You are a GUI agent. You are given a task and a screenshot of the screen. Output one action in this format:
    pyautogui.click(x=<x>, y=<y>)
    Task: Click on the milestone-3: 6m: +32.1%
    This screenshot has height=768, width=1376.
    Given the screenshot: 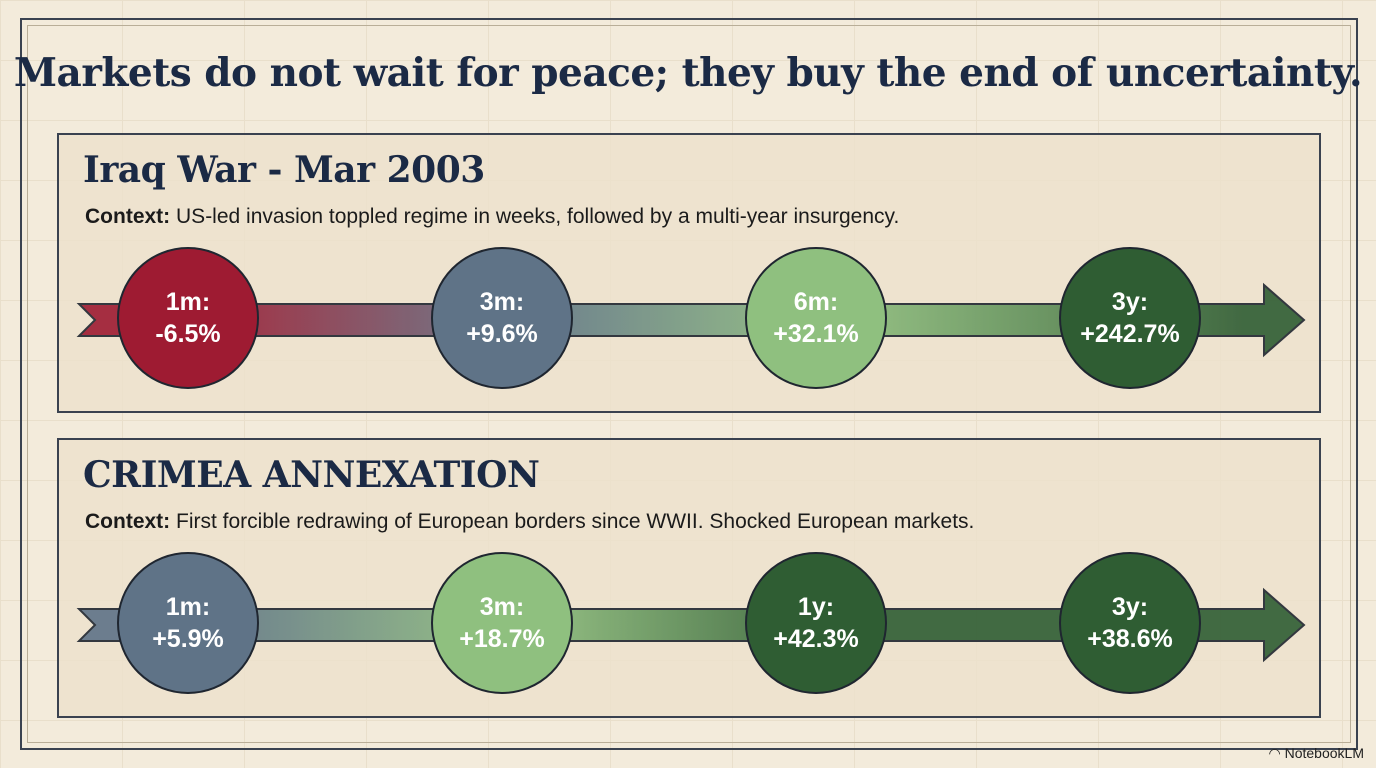 What is the action you would take?
    pyautogui.click(x=816, y=318)
    